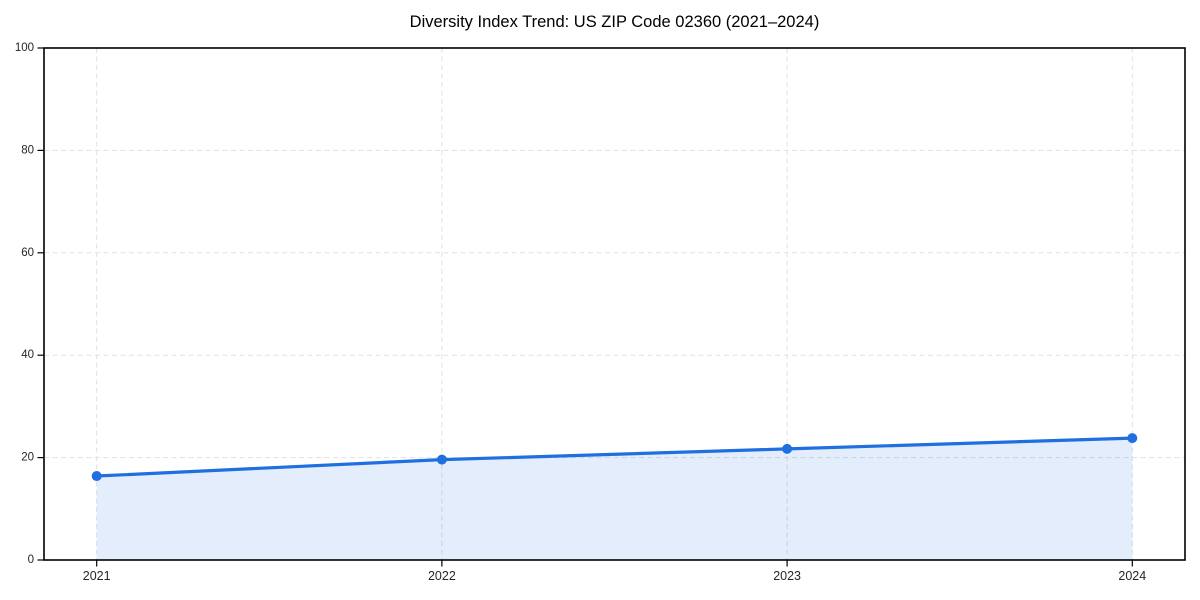 This screenshot has width=1200, height=600. Describe the element at coordinates (442, 576) in the screenshot. I see `x-tick-label: 2022` at that location.